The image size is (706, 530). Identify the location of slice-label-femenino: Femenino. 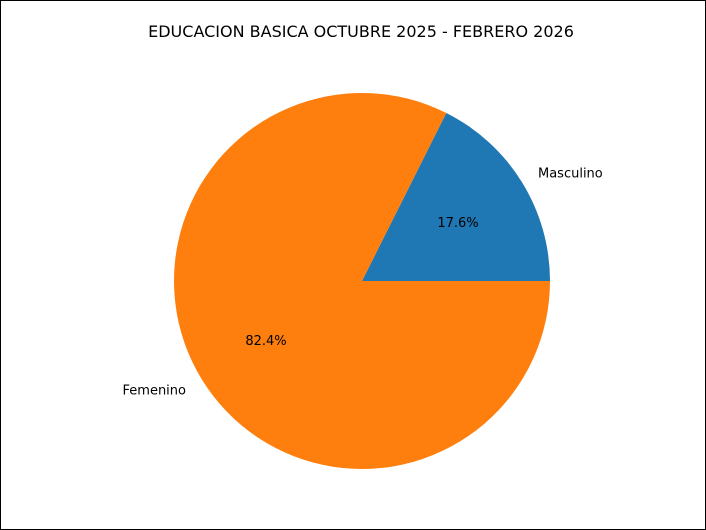
(155, 391).